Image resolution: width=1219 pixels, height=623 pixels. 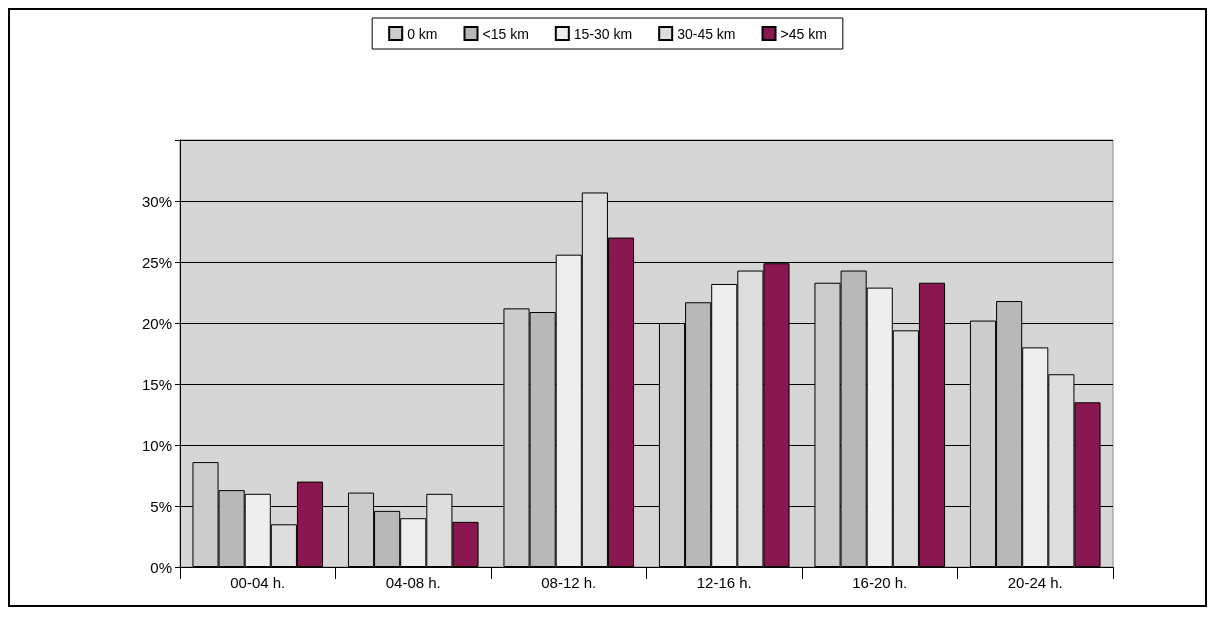 I want to click on x-tick-label: 16-20 h., so click(x=880, y=582).